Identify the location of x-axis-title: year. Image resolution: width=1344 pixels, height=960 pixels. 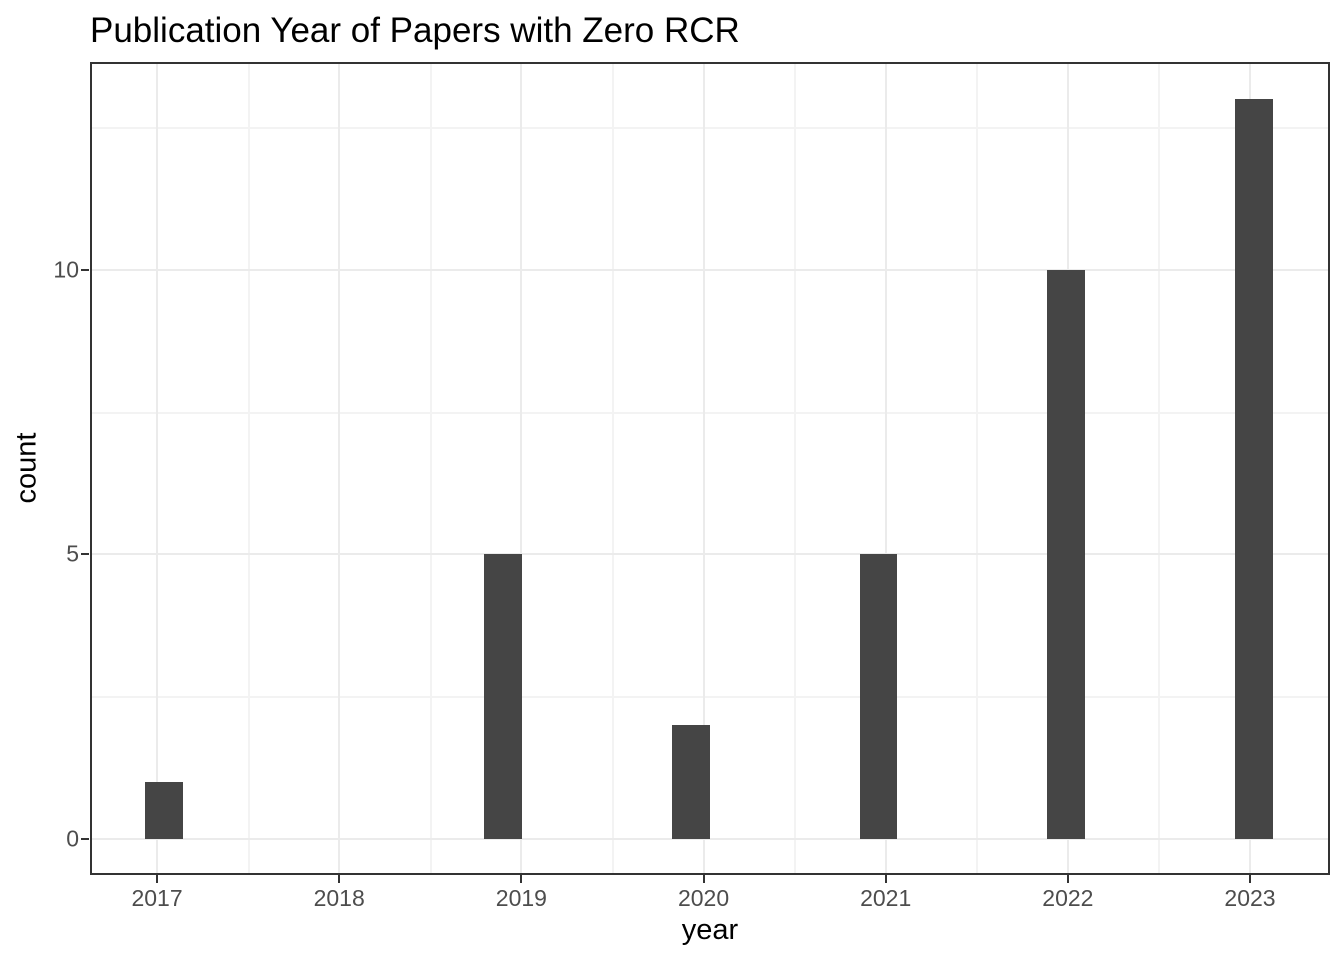
(710, 930).